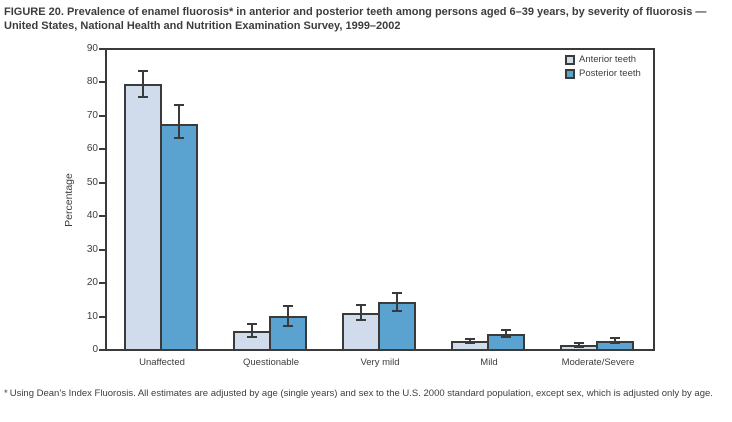 The width and height of the screenshot is (732, 422). Describe the element at coordinates (162, 362) in the screenshot. I see `x-axis-label: Unaffected` at that location.